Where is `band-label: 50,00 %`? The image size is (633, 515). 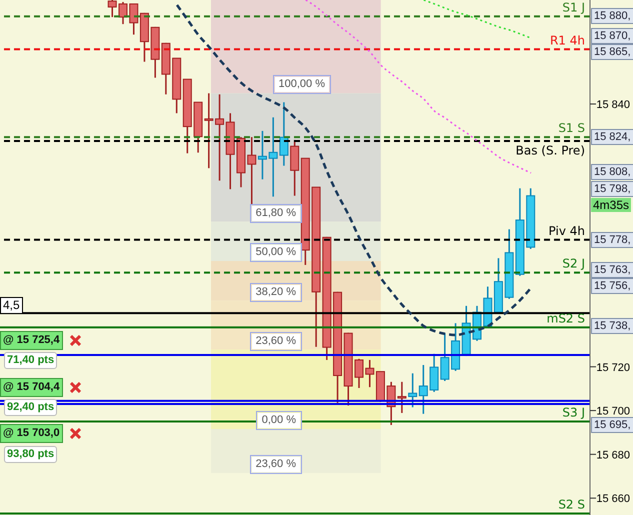 band-label: 50,00 % is located at coordinates (275, 252).